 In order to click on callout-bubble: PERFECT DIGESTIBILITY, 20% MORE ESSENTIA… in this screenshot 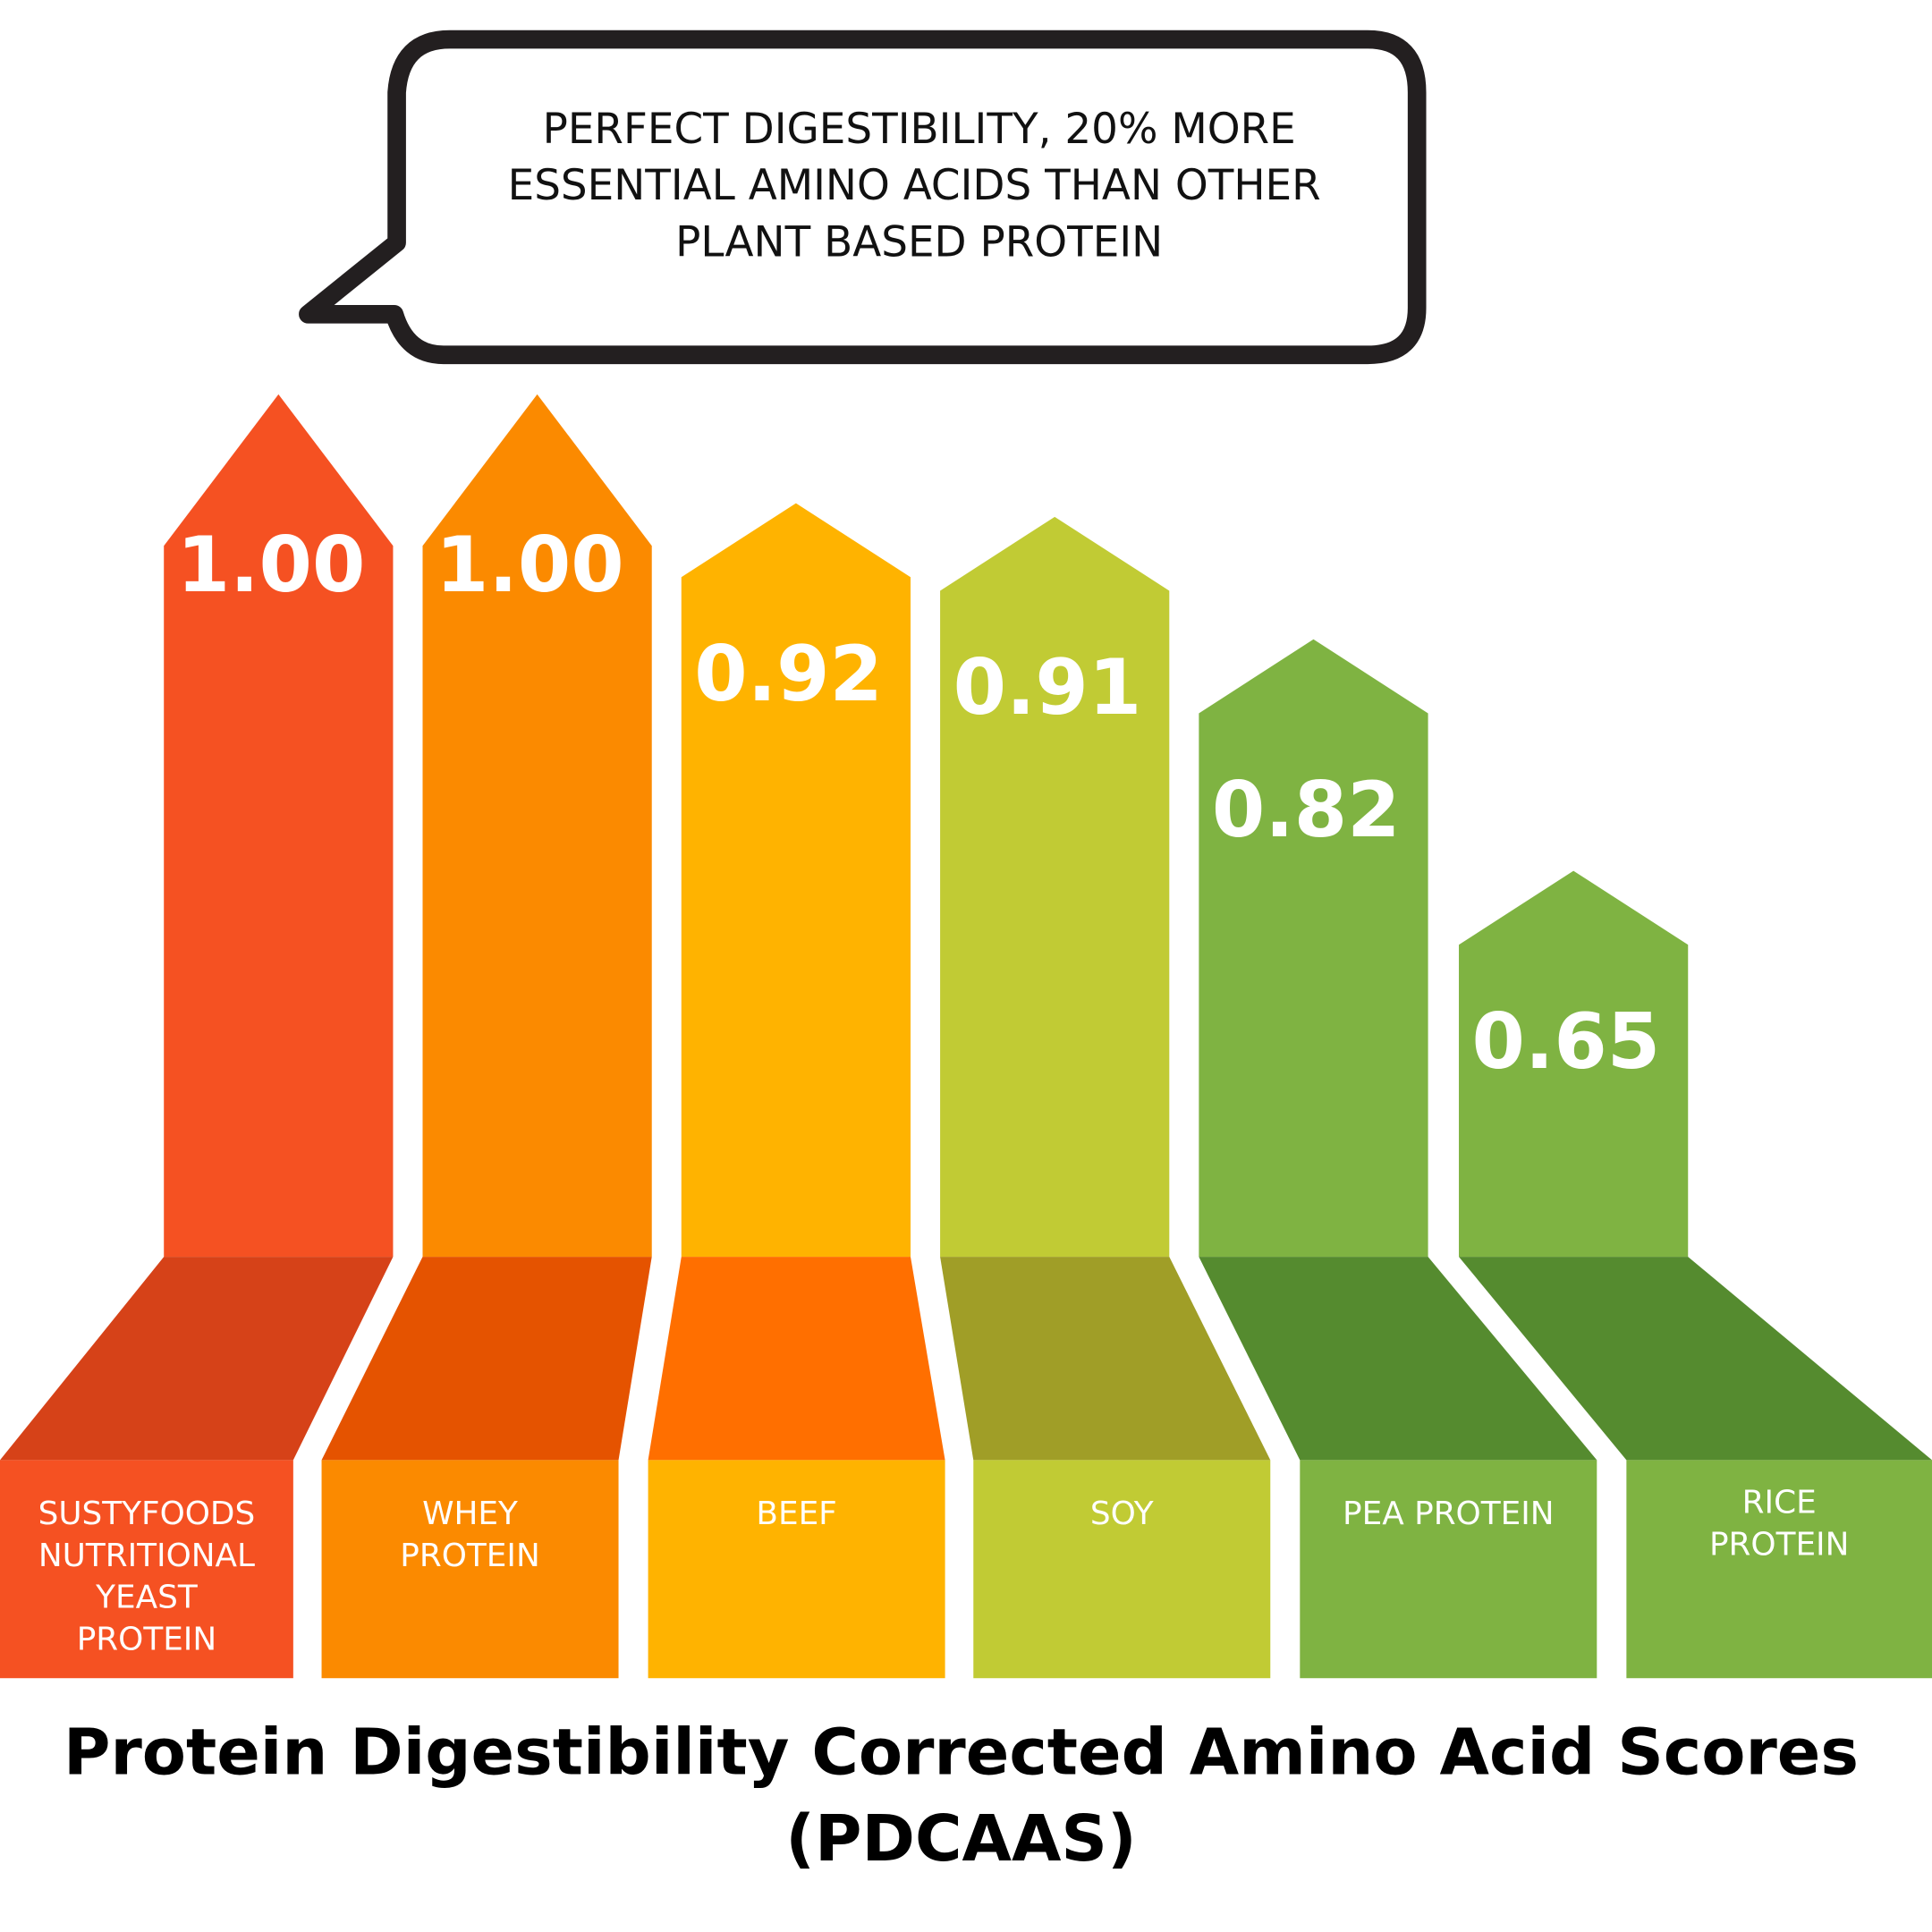, I will do `click(863, 197)`.